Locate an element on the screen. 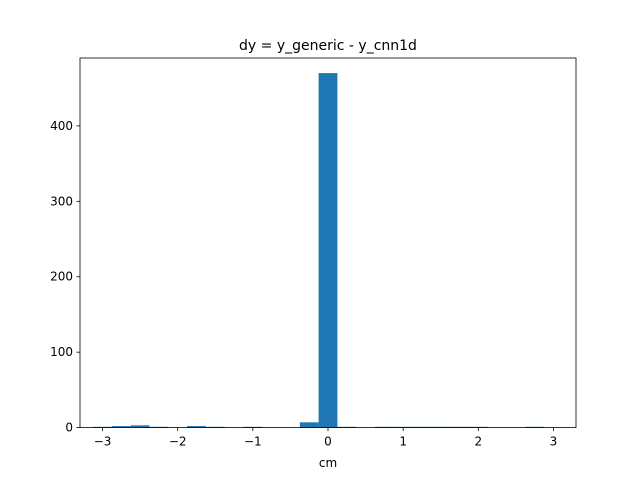 This screenshot has width=640, height=480. chart-title: dy = y_generic - y_cnn1d is located at coordinates (328, 46).